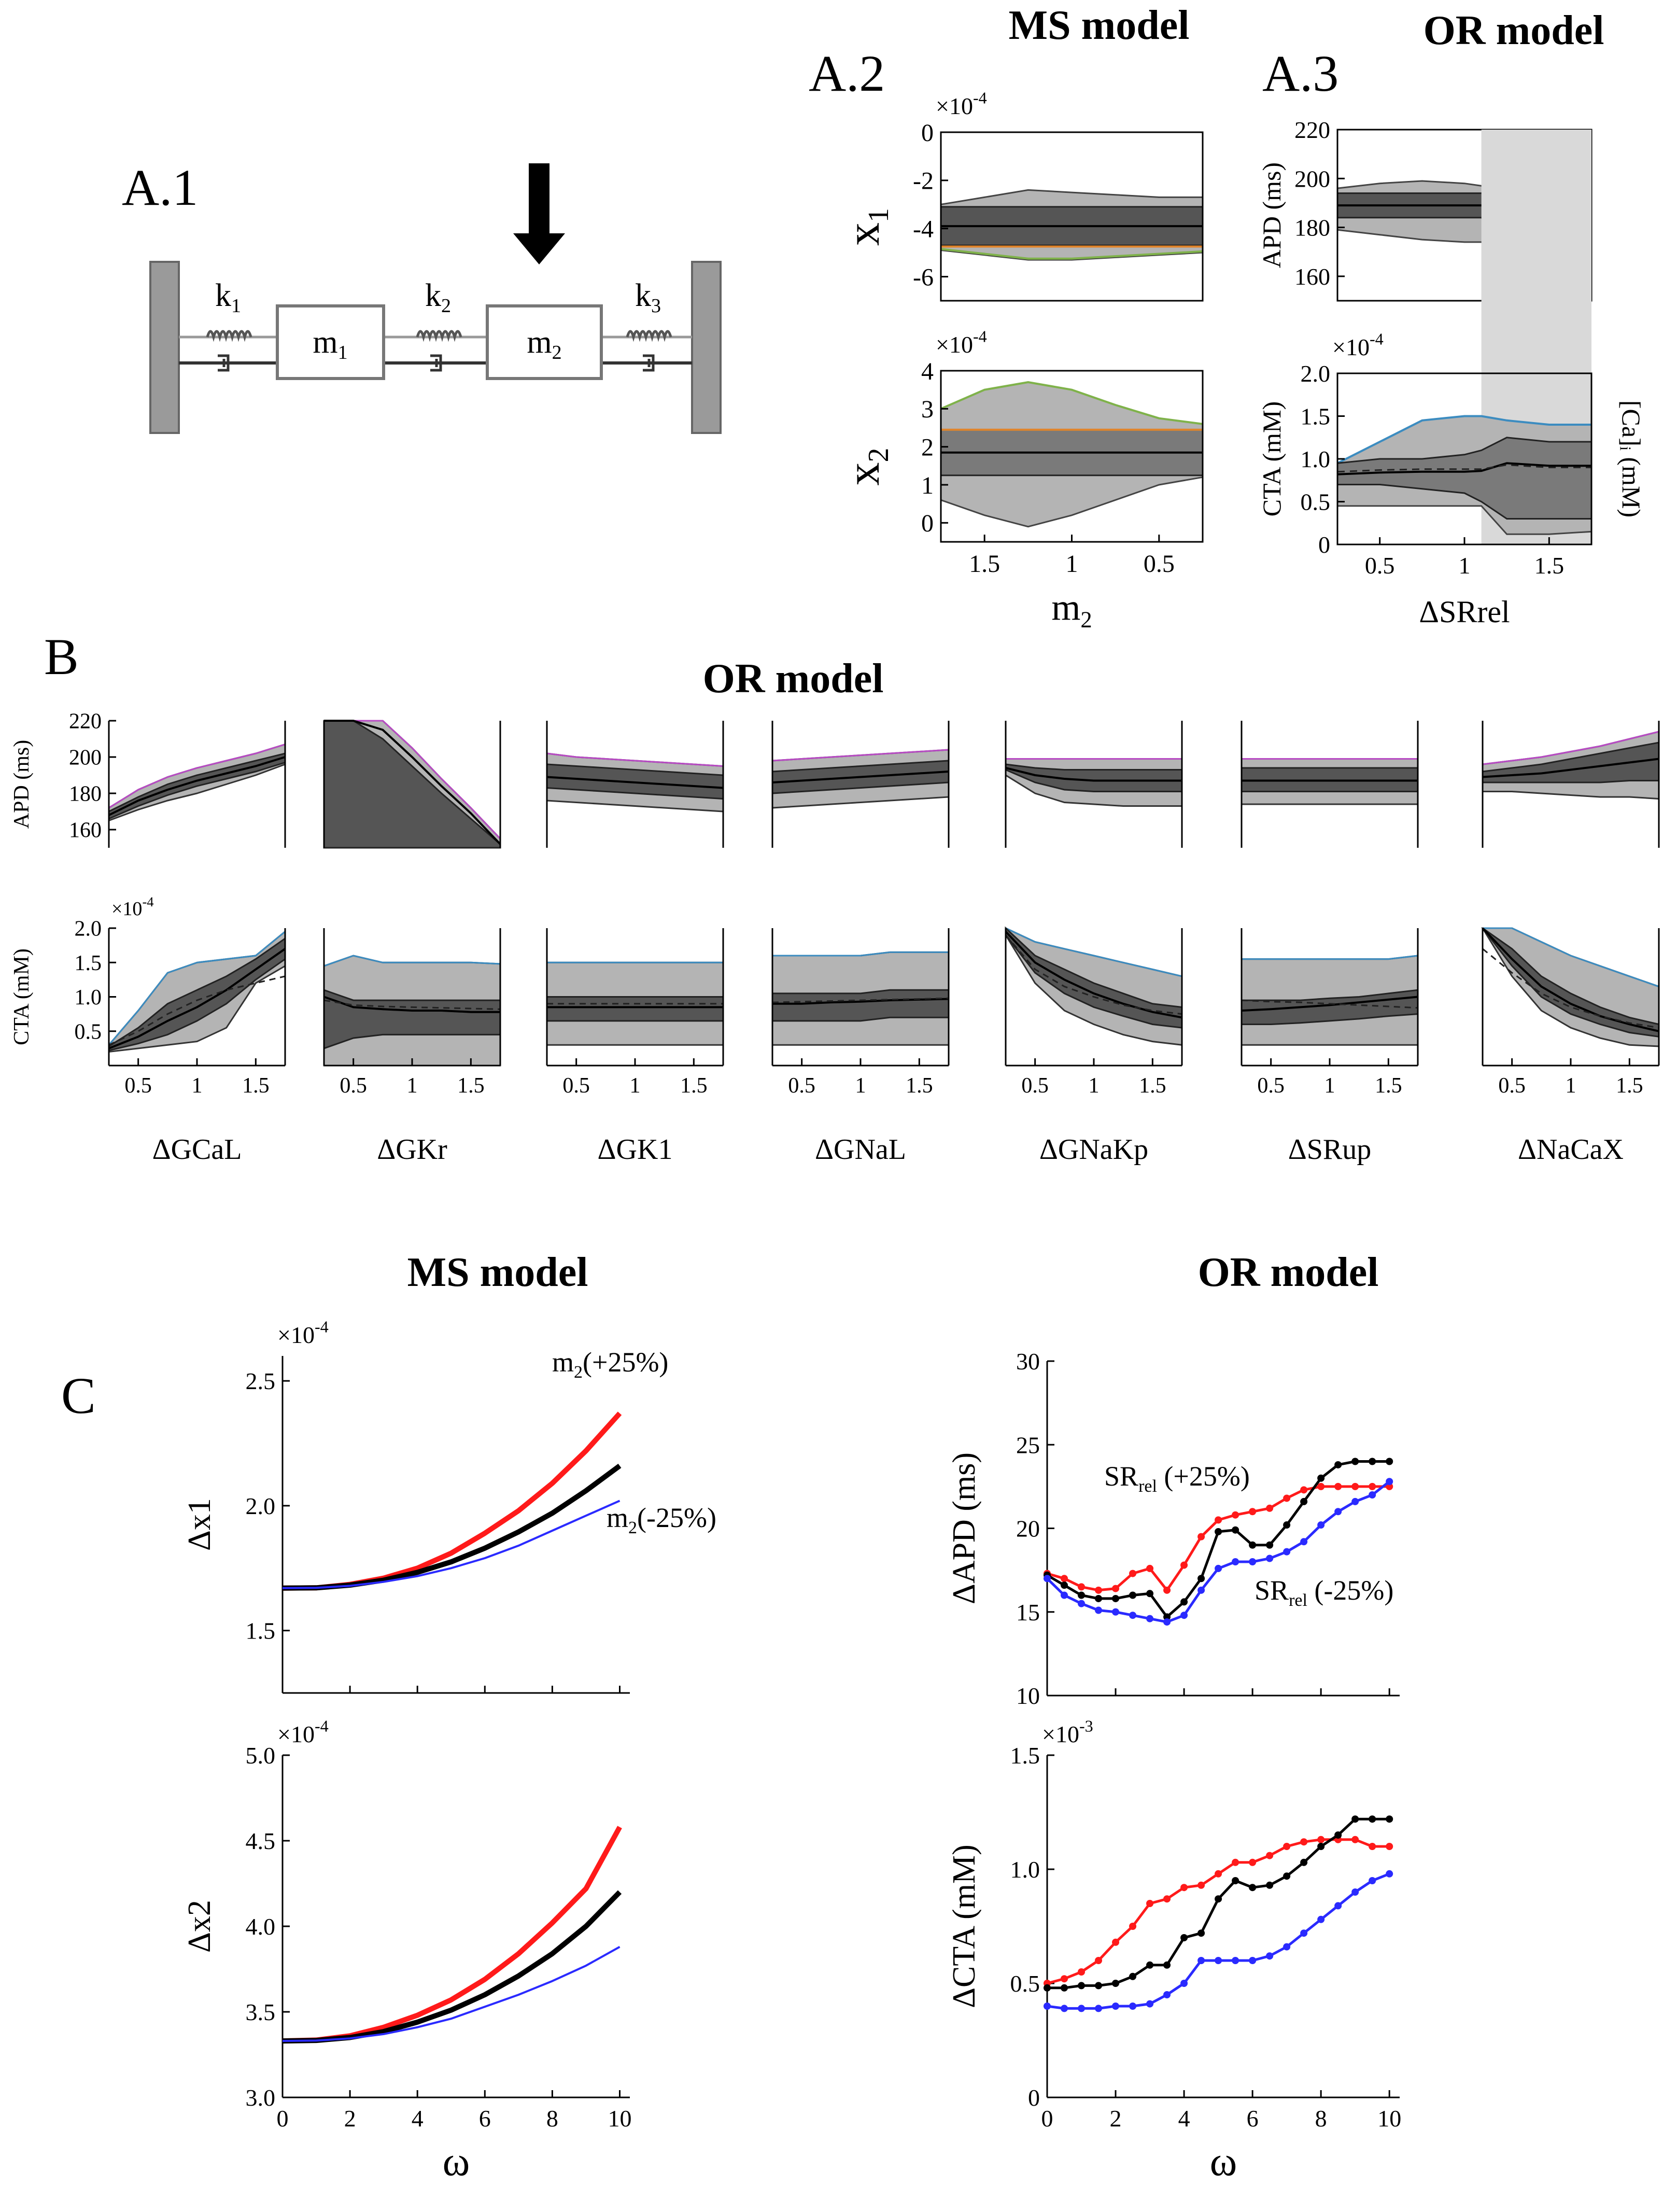 This screenshot has width=1677, height=2212. Describe the element at coordinates (229, 336) in the screenshot. I see `spring-k1` at that location.